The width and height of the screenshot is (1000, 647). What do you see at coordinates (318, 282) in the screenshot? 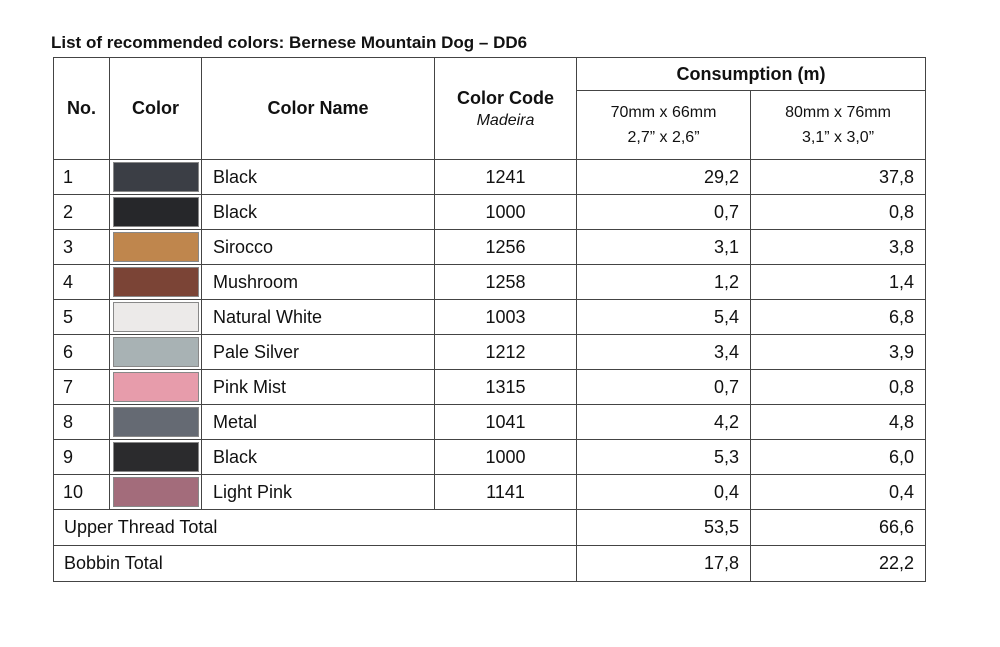
I see `color-name: Mushroom` at bounding box center [318, 282].